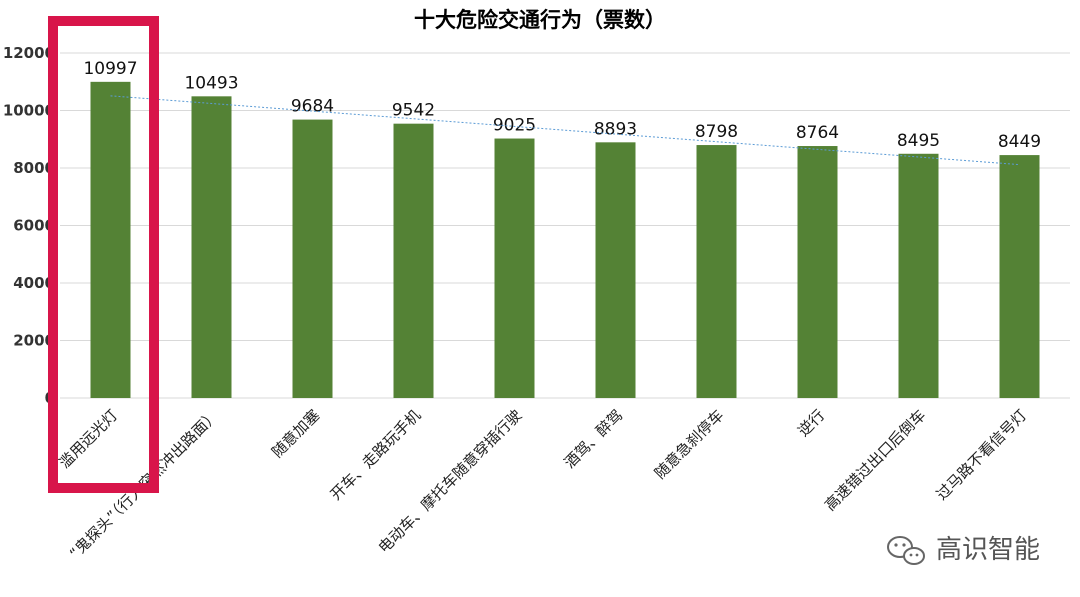  I want to click on highlight-box, so click(103, 254).